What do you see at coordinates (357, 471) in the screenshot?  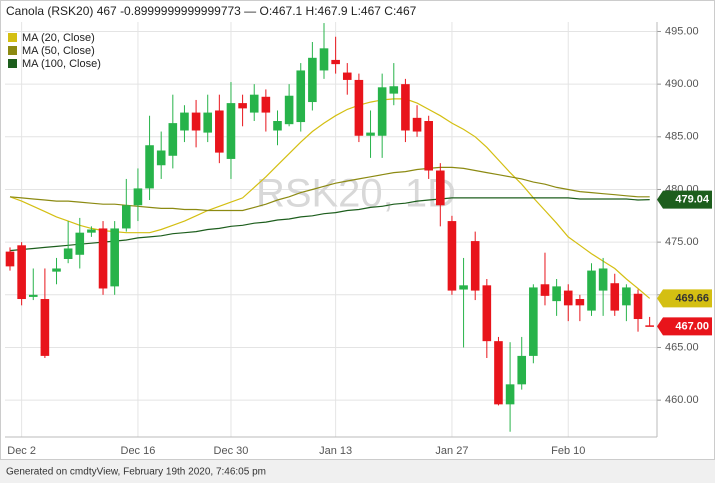 I see `footer-bar` at bounding box center [357, 471].